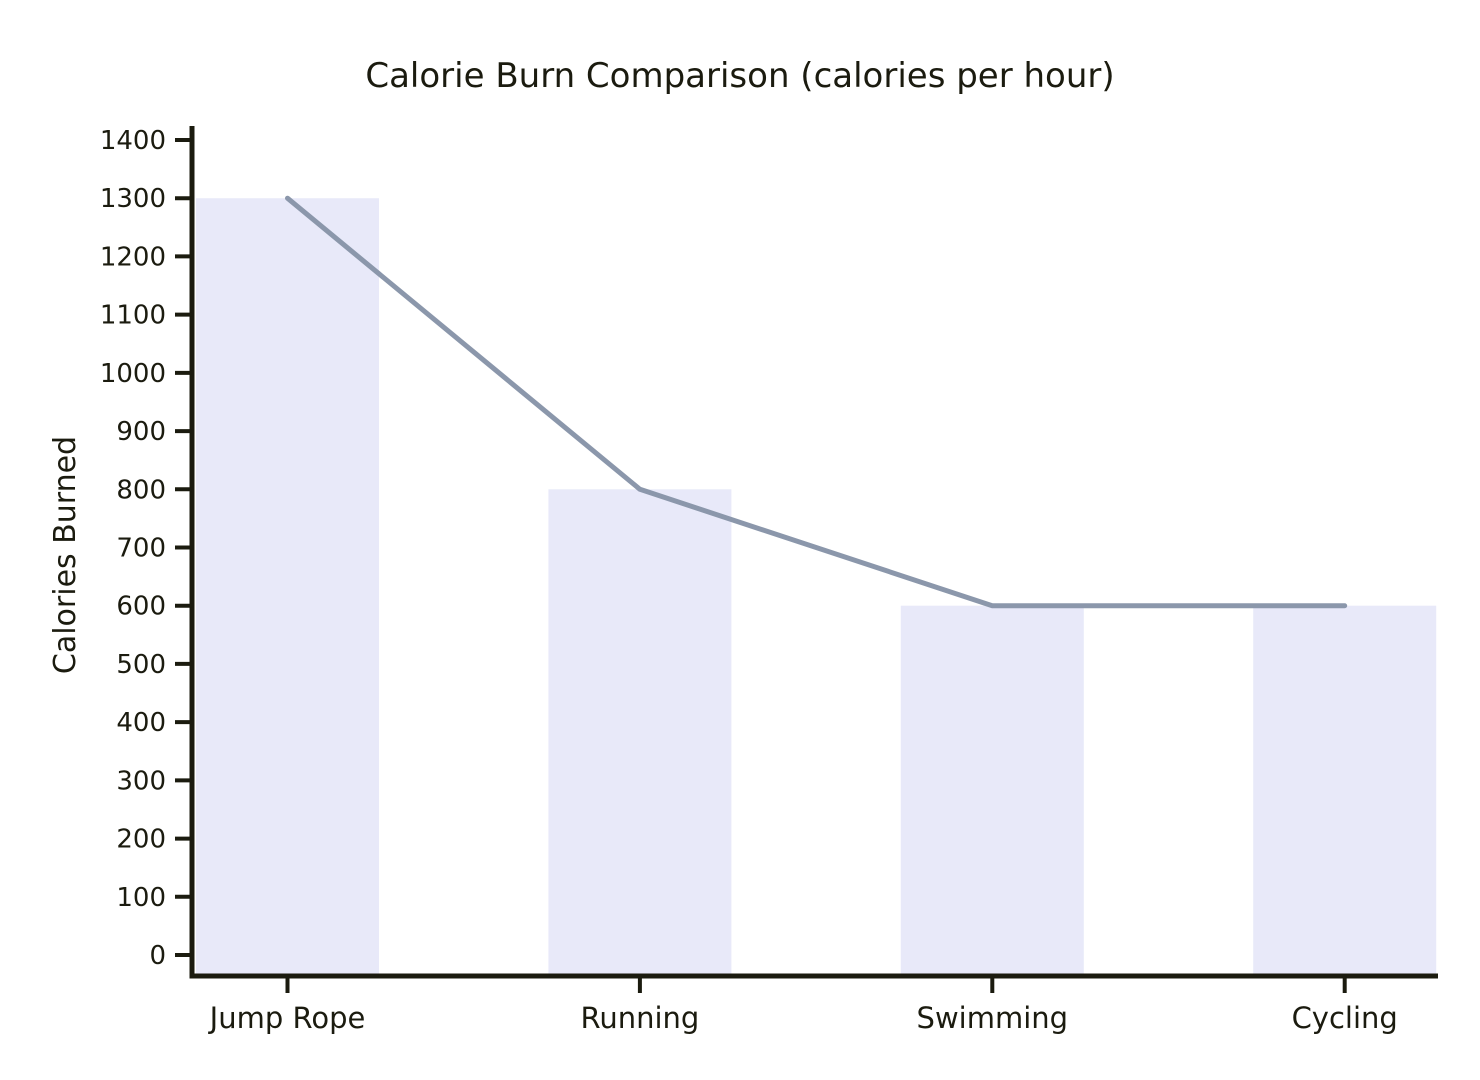 This screenshot has width=1480, height=1080. Describe the element at coordinates (141, 549) in the screenshot. I see `y-tick-label-700: 700` at that location.